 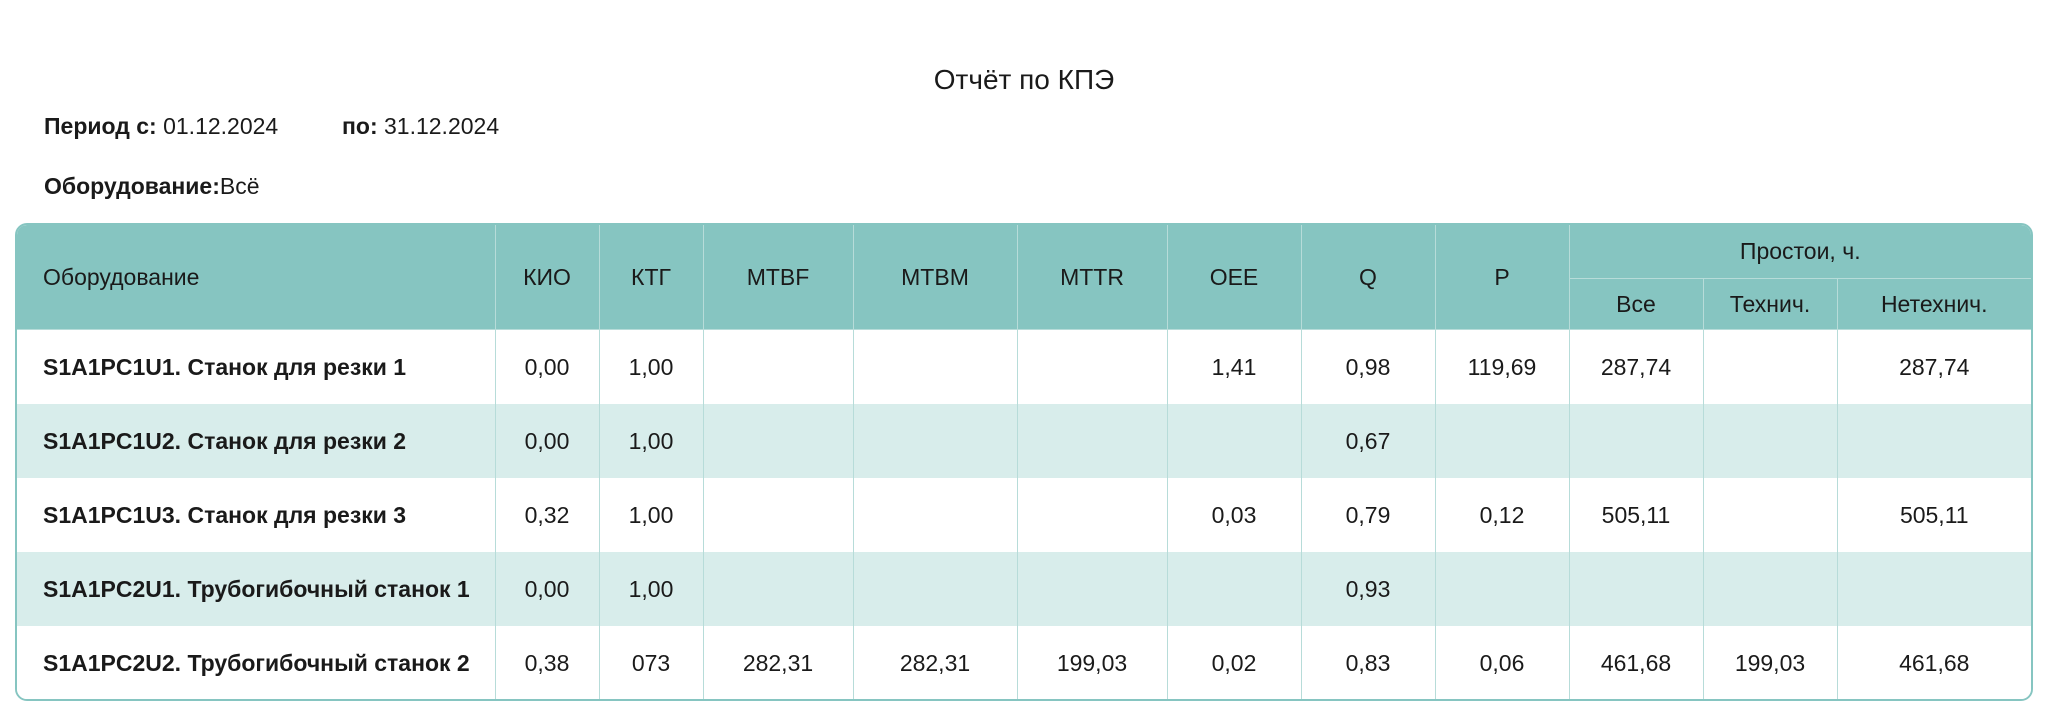 I want to click on header-oee: OEE, so click(x=1234, y=277).